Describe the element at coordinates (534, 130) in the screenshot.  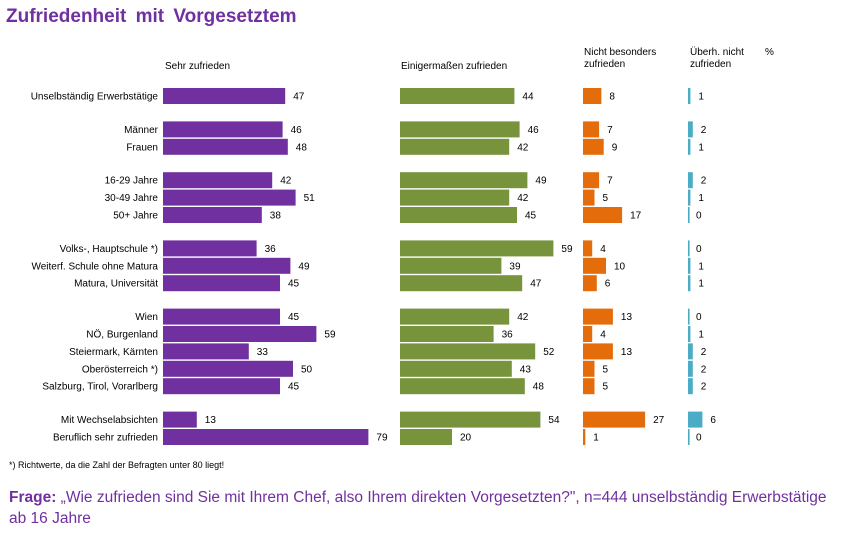
I see `value-label: 46` at that location.